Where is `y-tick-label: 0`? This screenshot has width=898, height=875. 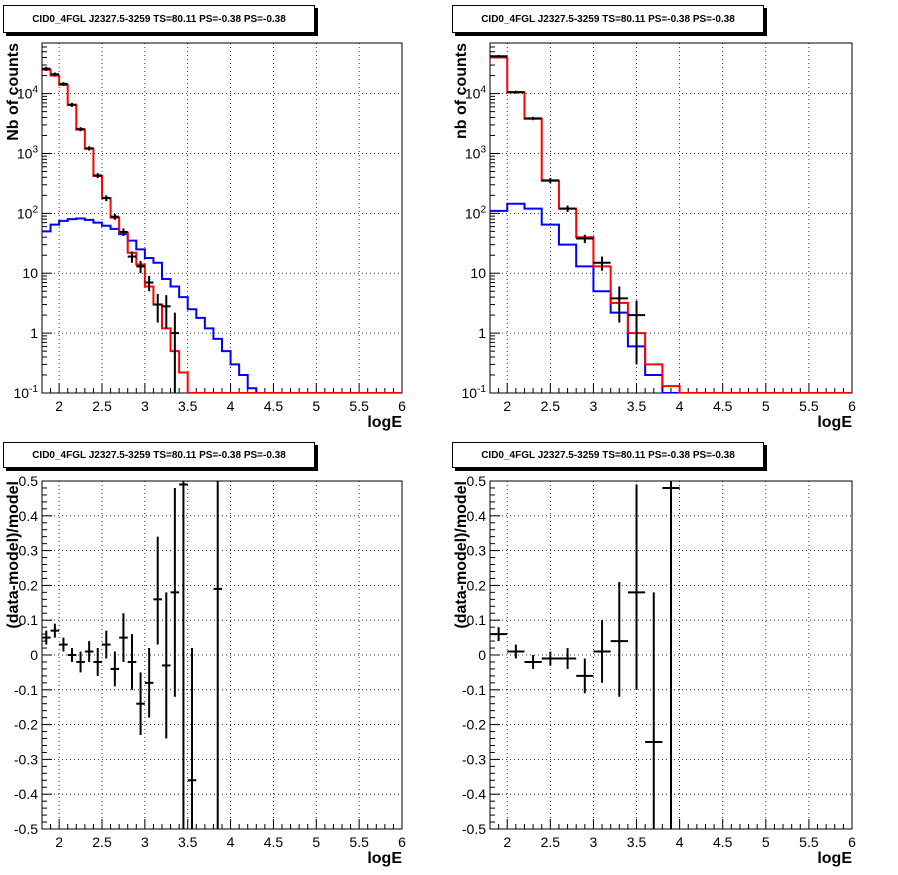
y-tick-label: 0 is located at coordinates (34, 655).